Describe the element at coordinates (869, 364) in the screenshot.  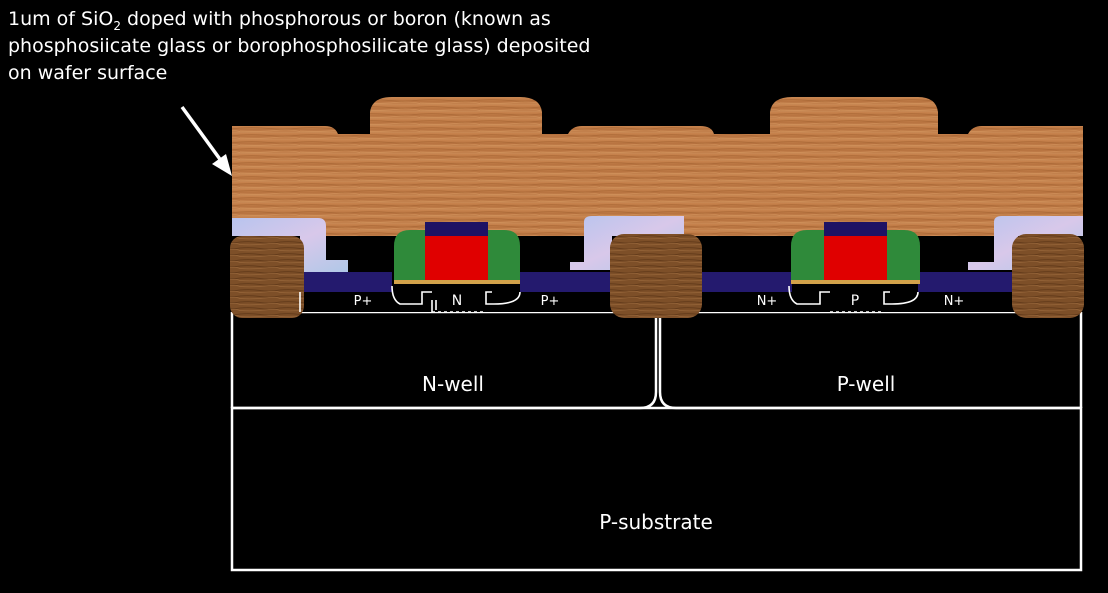
I see `p-well-boundary` at that location.